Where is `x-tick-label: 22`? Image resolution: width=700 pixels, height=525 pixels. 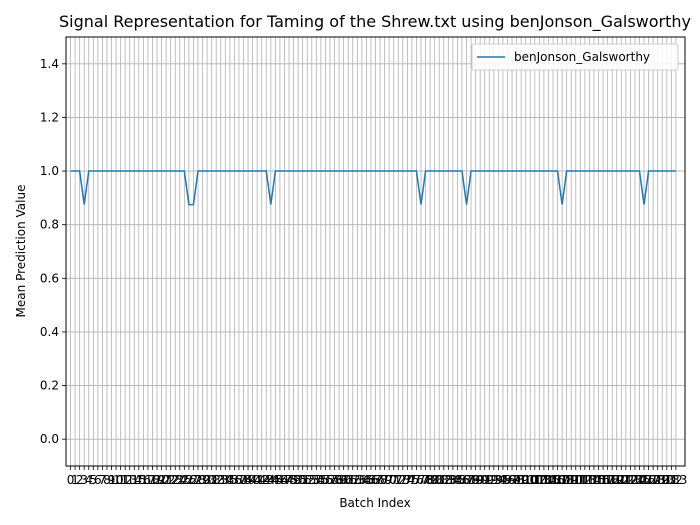
x-tick-label: 22 is located at coordinates (170, 480).